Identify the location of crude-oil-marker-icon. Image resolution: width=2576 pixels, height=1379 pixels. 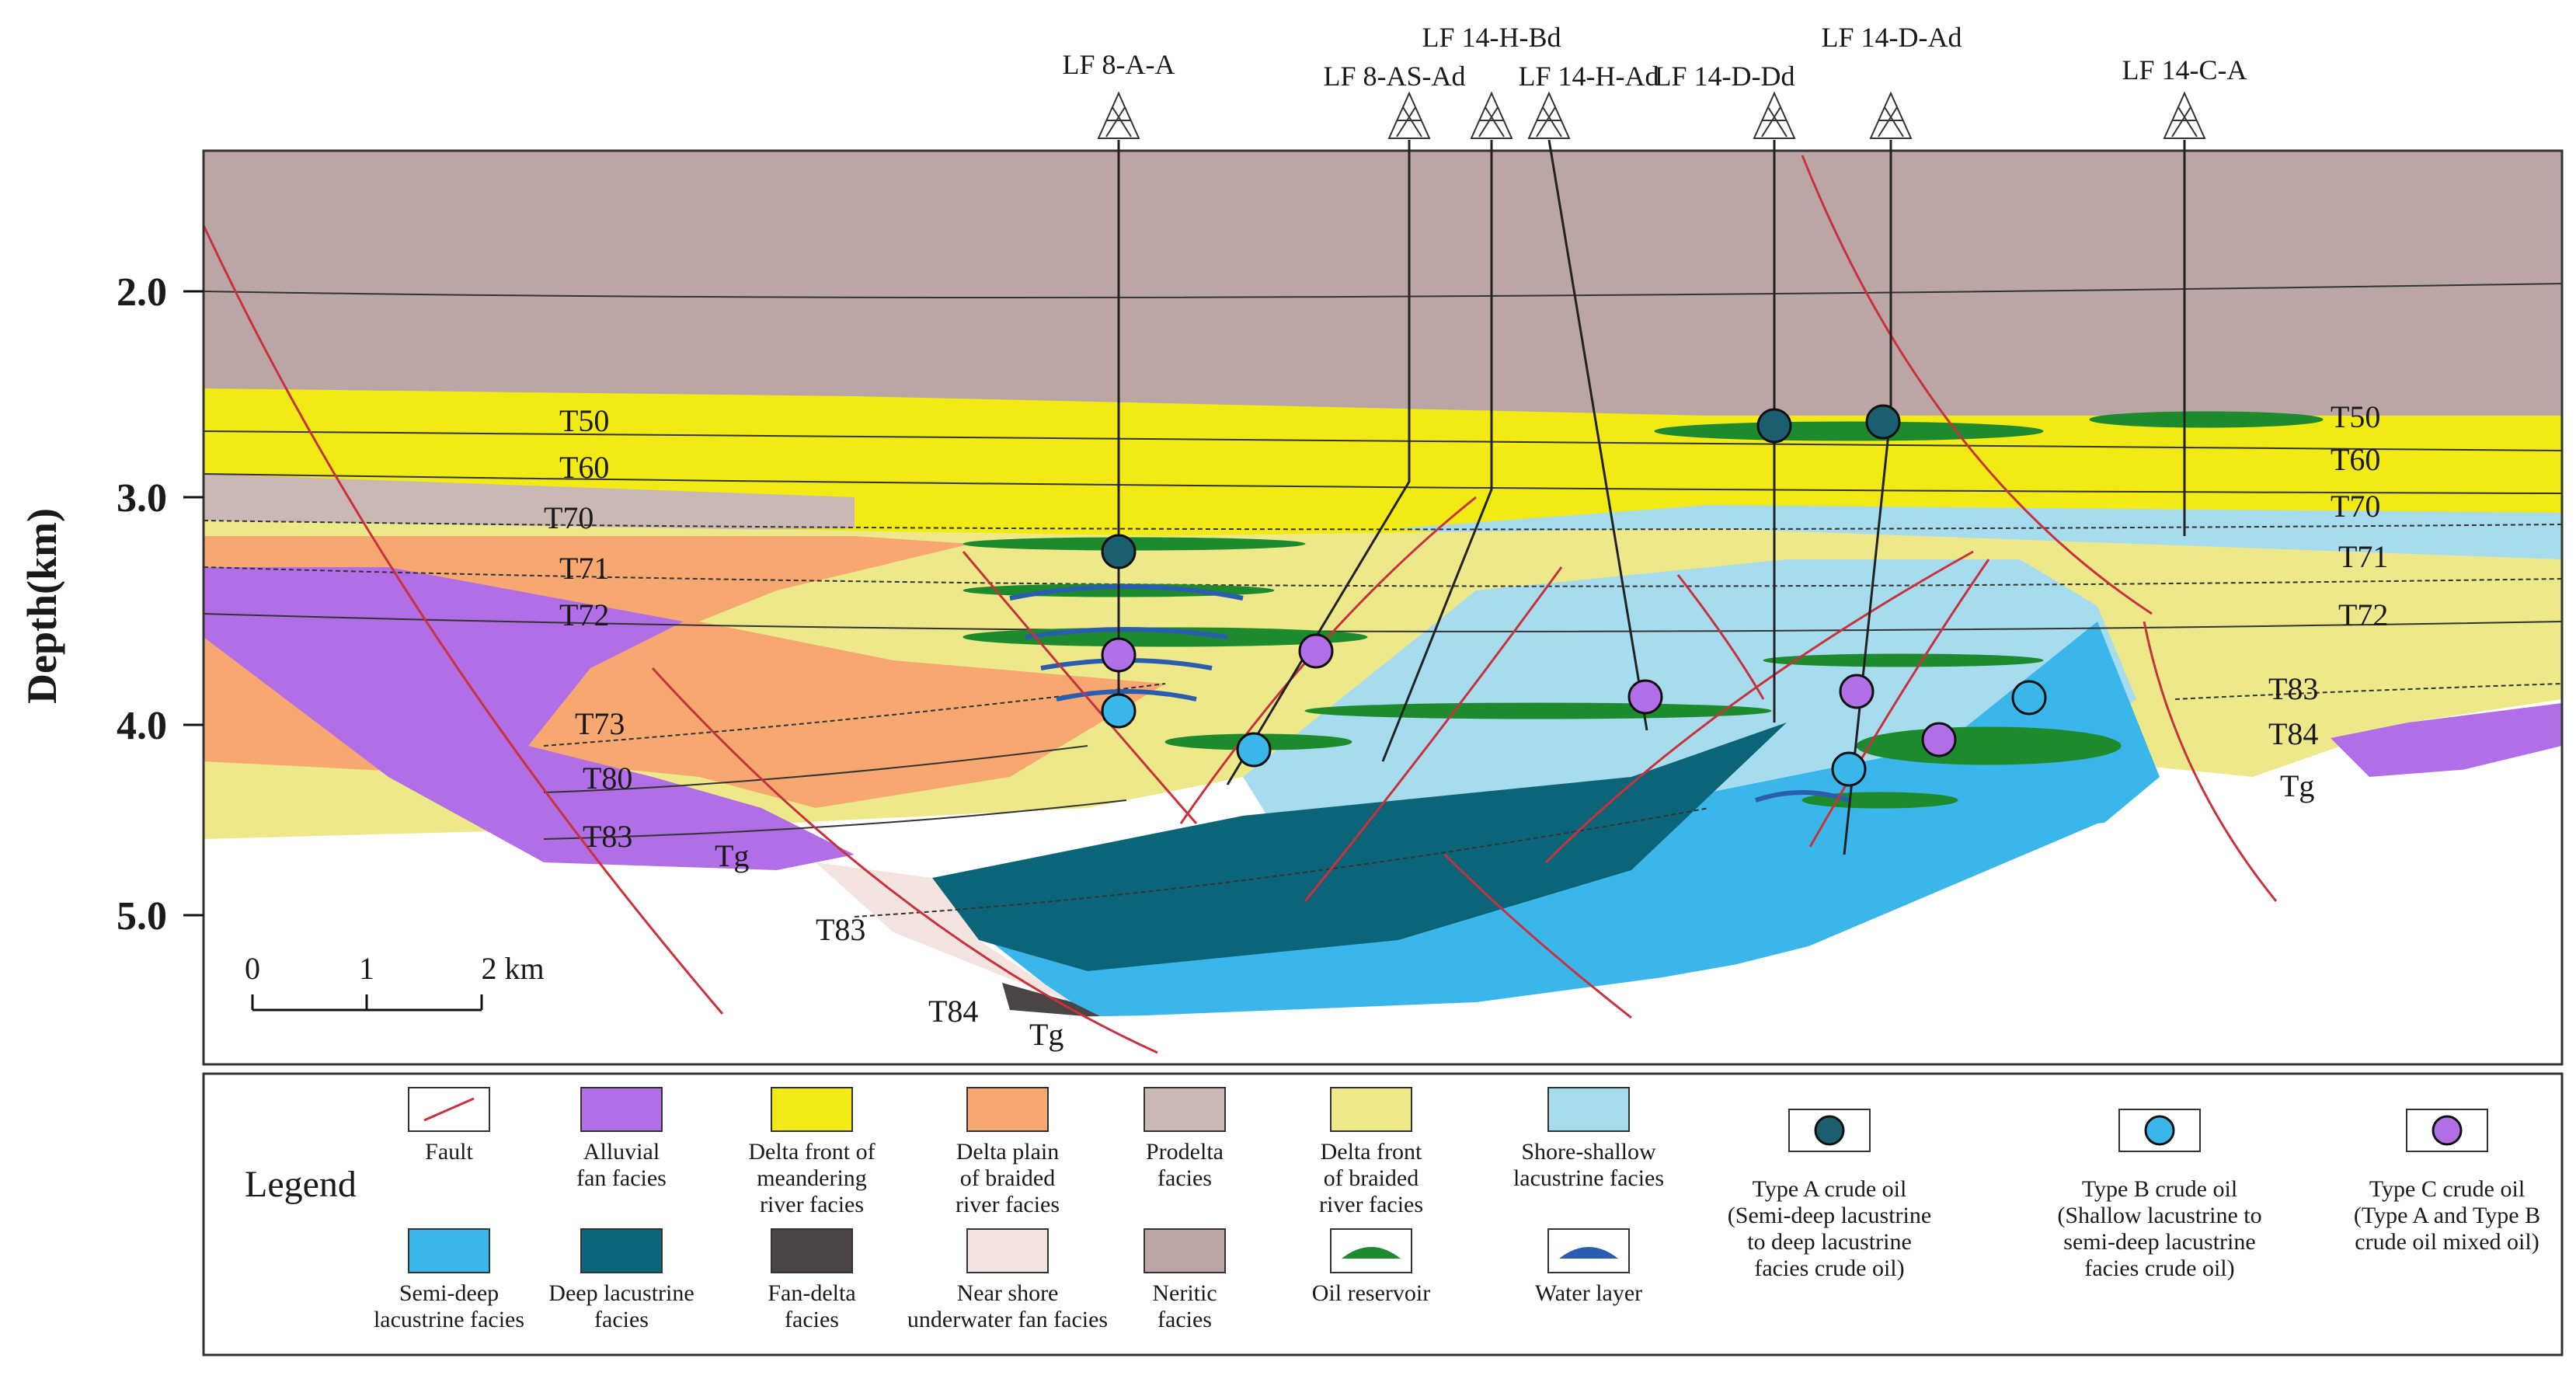
(2159, 1130).